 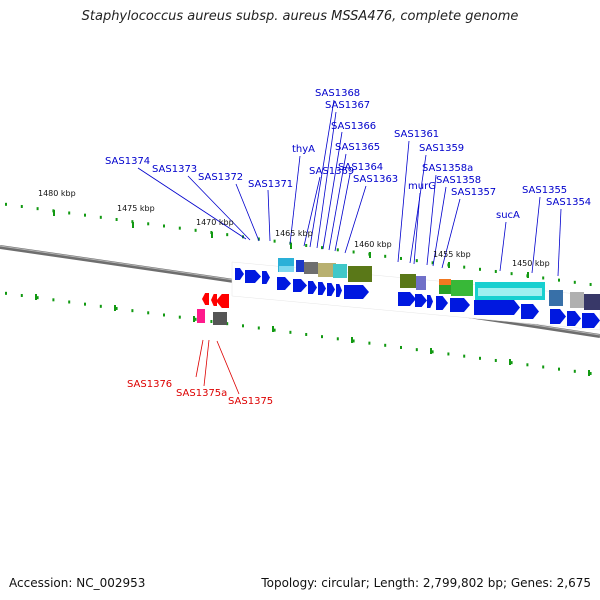 What do you see at coordinates (213, 309) in the screenshot?
I see `reverse-genes` at bounding box center [213, 309].